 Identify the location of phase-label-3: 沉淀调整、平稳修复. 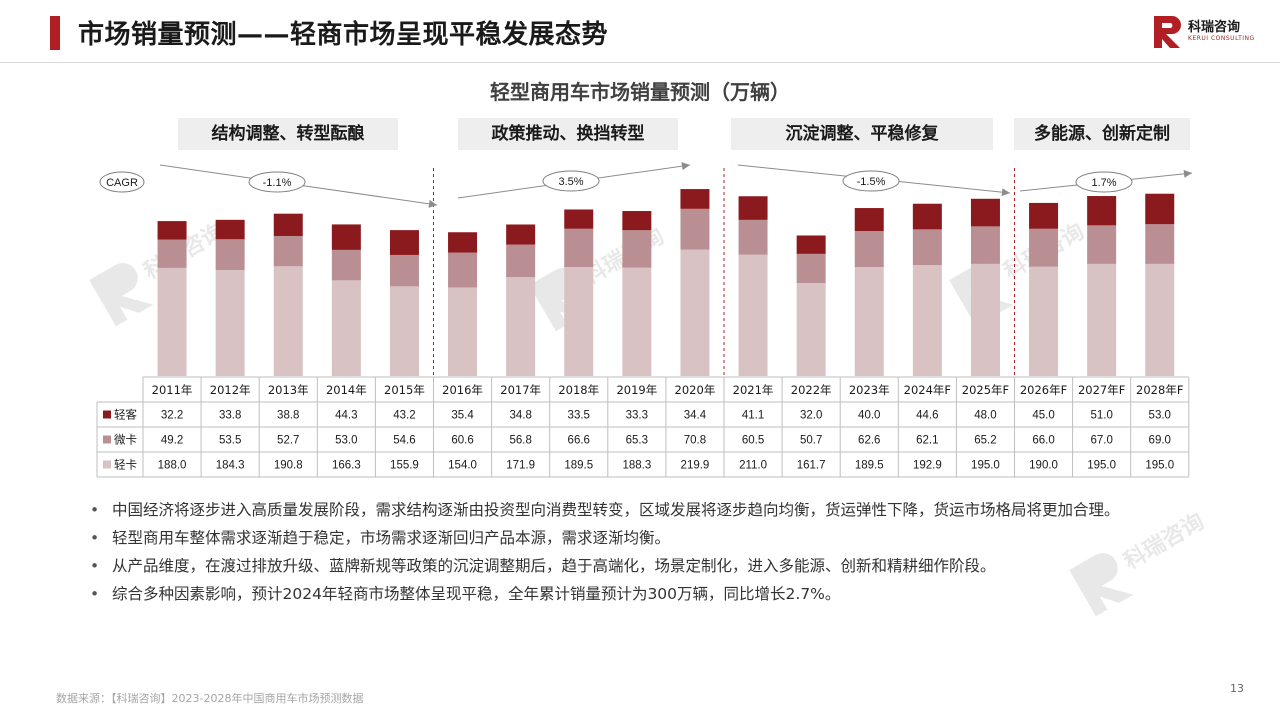
(862, 134).